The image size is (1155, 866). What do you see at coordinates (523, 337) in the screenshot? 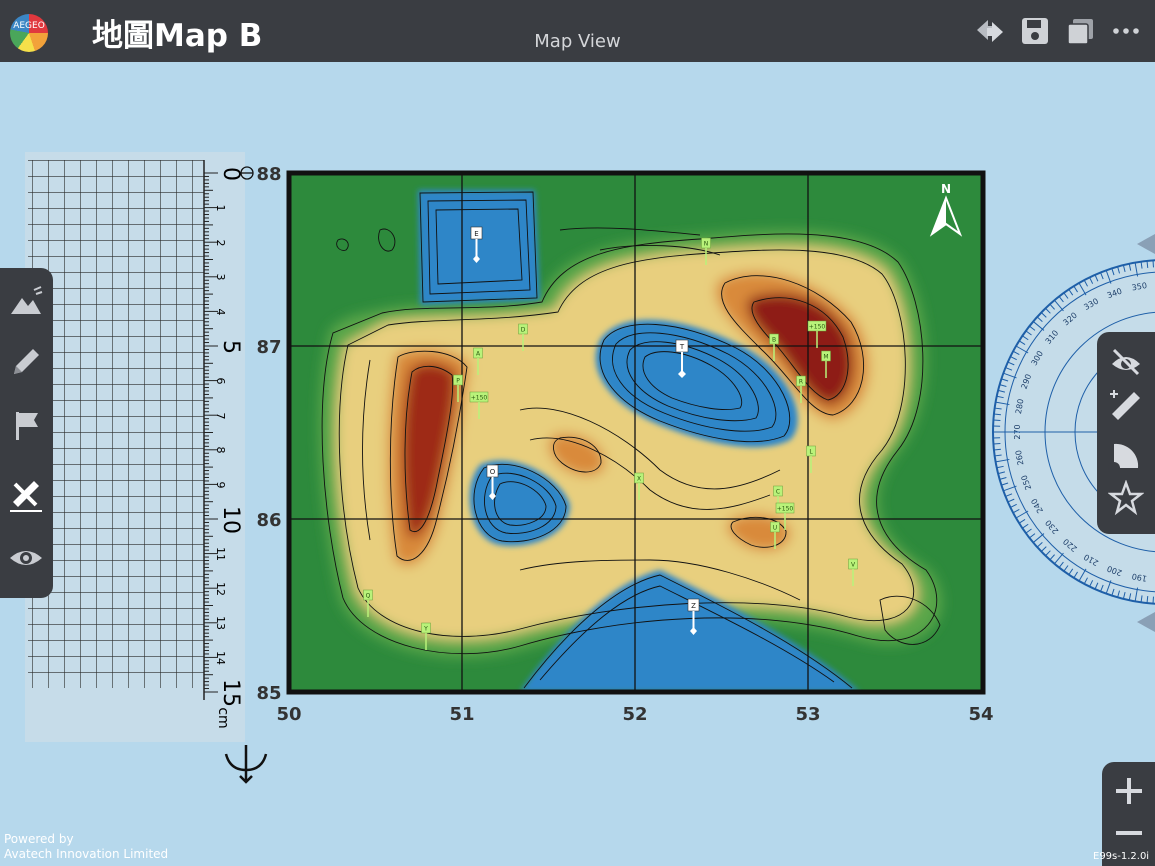
I see `map-marker-green: D` at bounding box center [523, 337].